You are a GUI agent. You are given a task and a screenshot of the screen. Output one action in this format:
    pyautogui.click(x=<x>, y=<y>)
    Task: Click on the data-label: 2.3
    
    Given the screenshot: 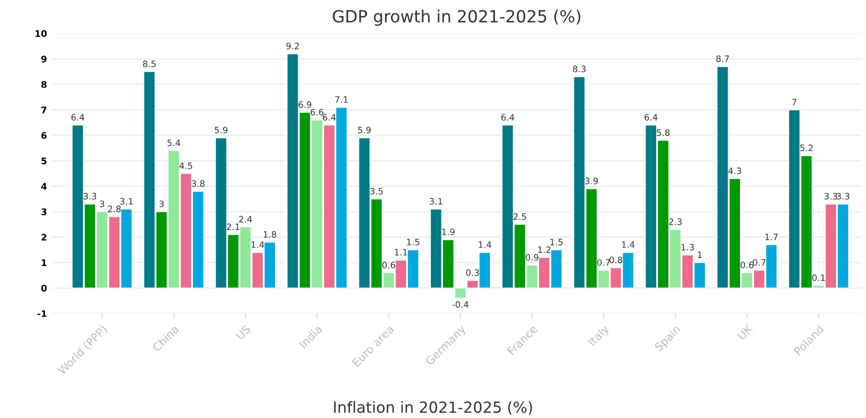 What is the action you would take?
    pyautogui.click(x=675, y=222)
    